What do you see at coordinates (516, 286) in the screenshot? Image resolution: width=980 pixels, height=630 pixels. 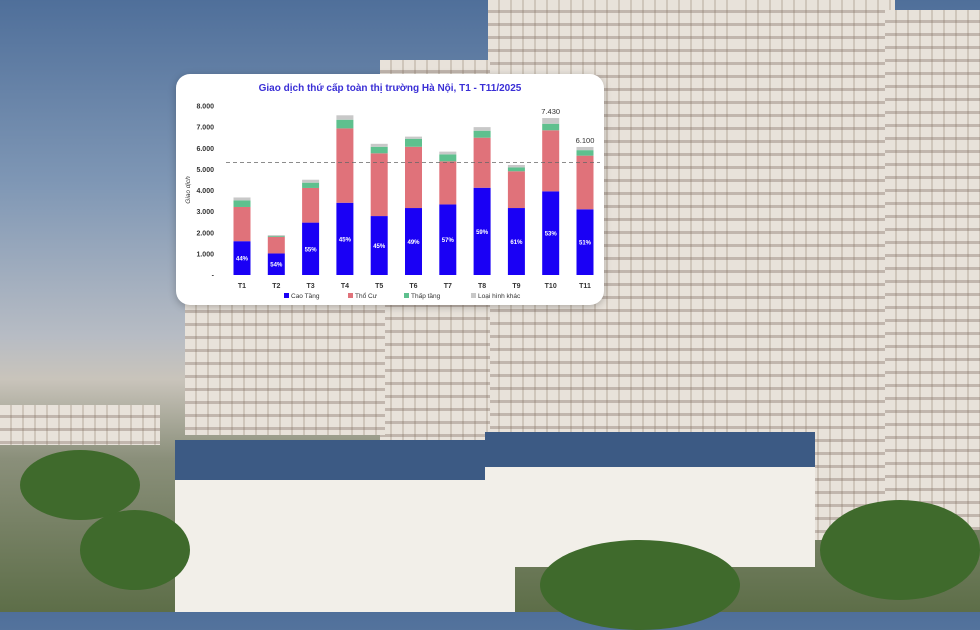 I see `x-tick-label: T9` at bounding box center [516, 286].